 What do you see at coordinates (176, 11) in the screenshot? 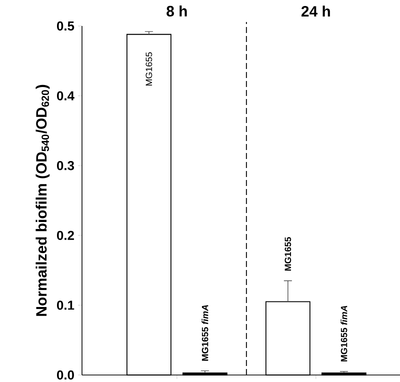
I see `x-tick-label: 8 h` at bounding box center [176, 11].